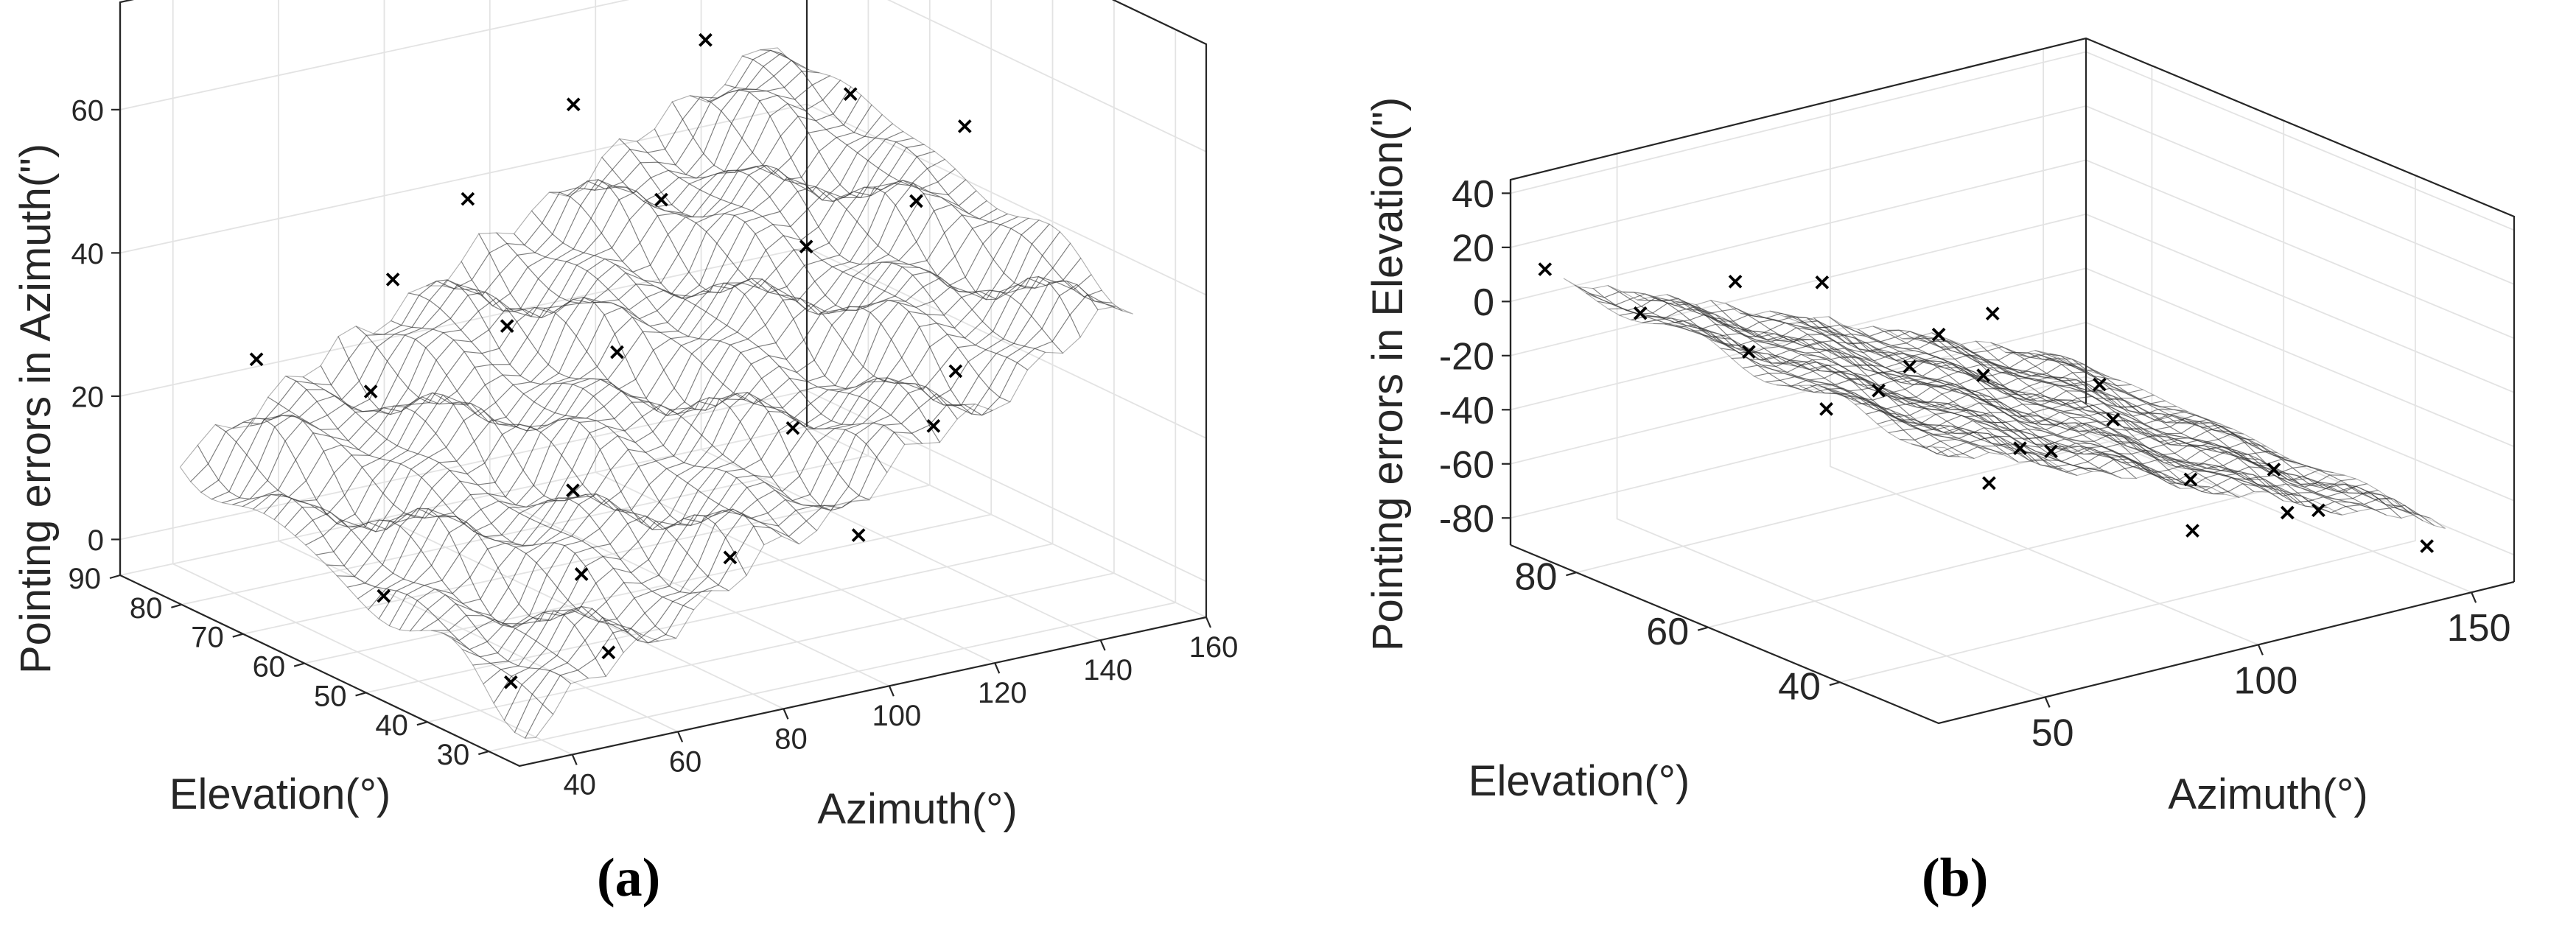 This screenshot has width=2576, height=931. Describe the element at coordinates (629, 878) in the screenshot. I see `panel-label-a: (a)` at that location.